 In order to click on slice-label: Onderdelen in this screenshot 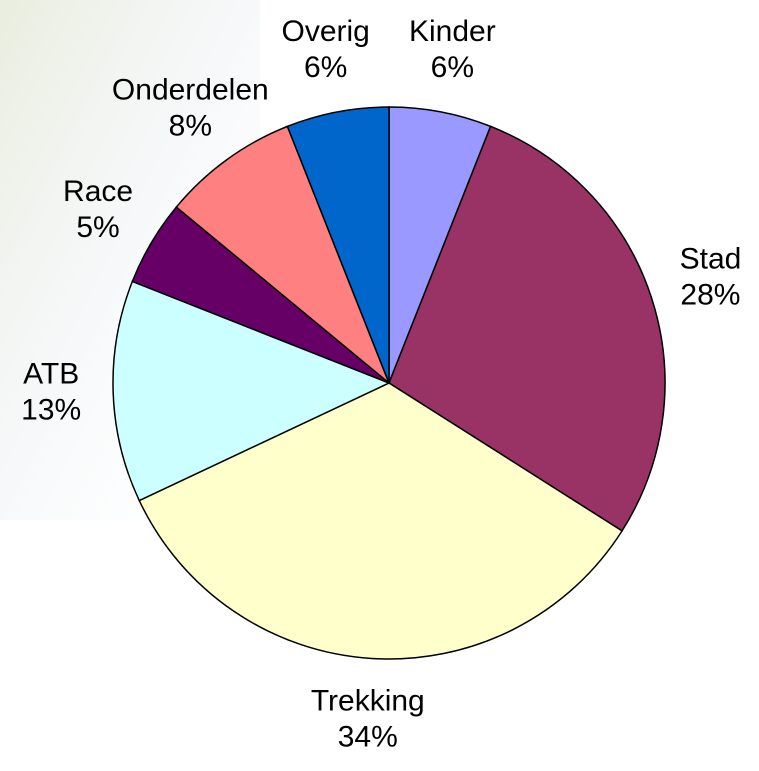, I will do `click(190, 89)`.